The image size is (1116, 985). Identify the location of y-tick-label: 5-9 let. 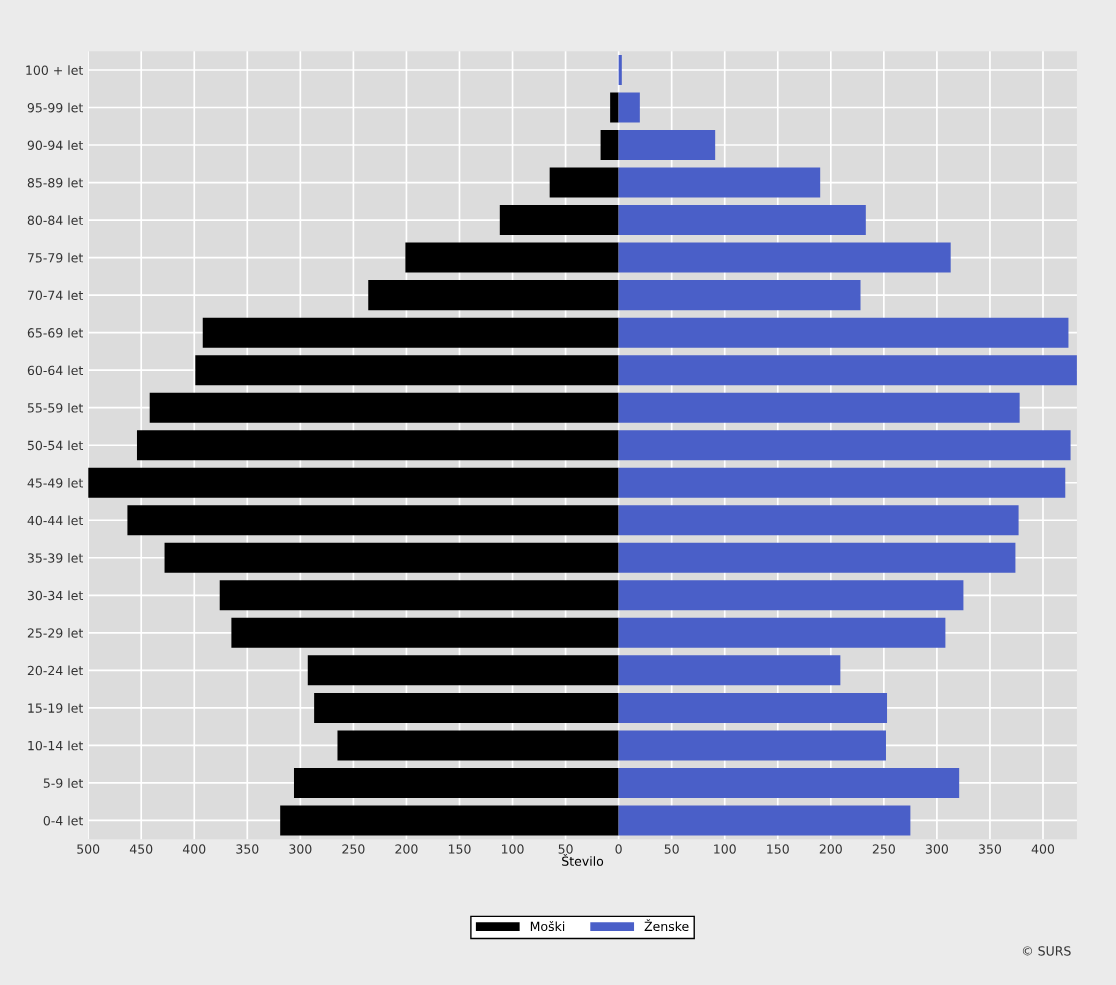
(63, 783).